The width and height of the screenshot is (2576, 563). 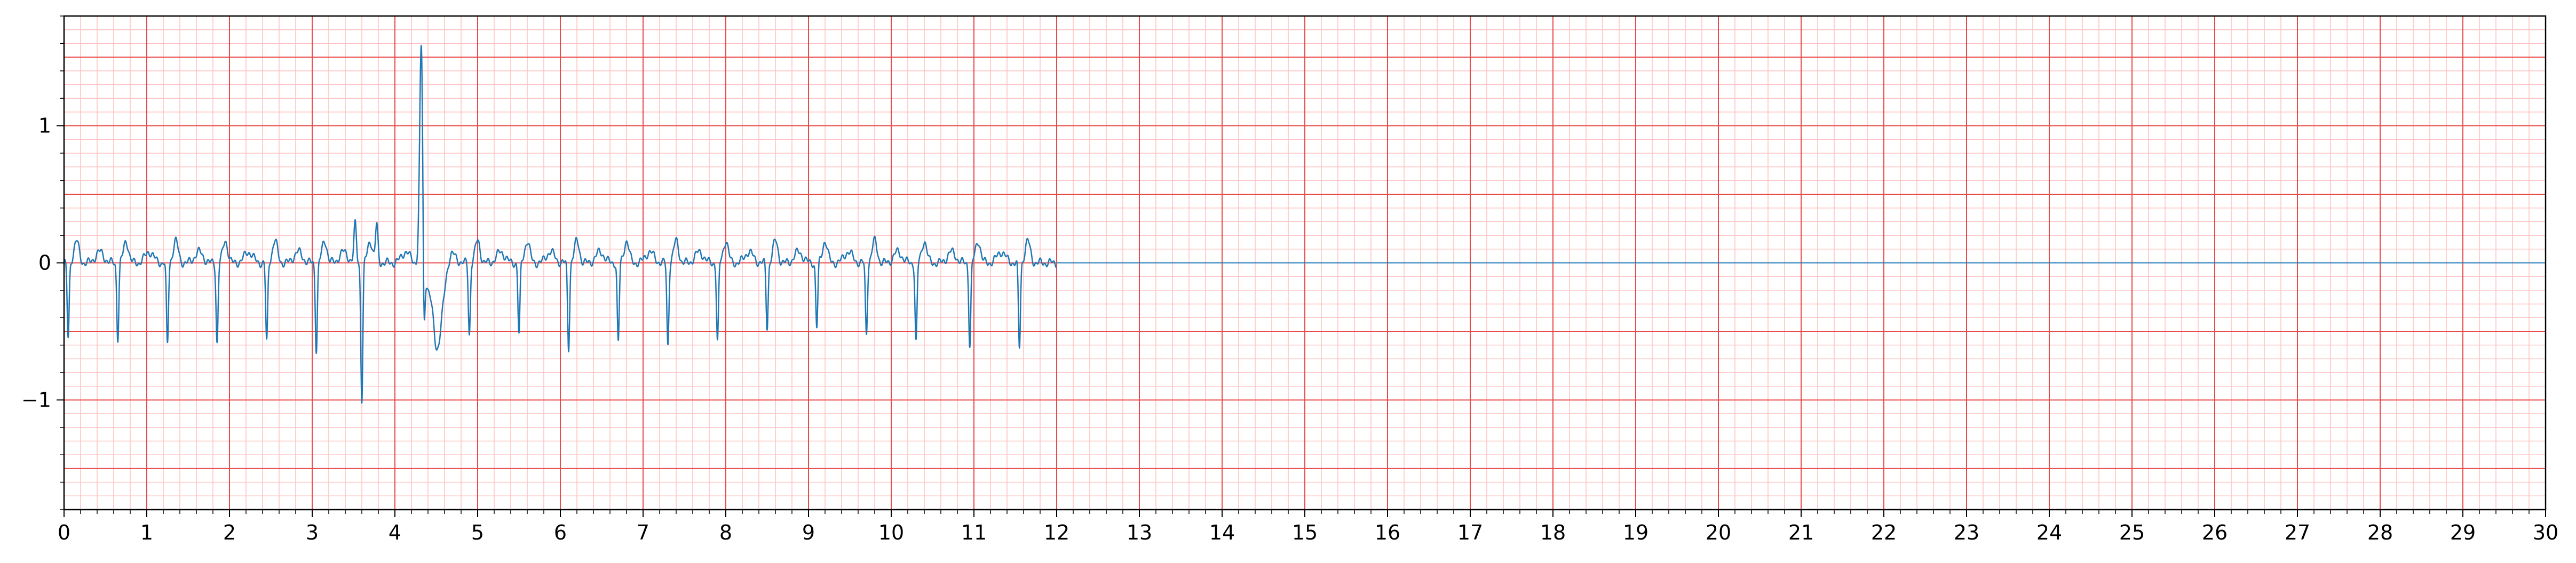 I want to click on y-tick-label: 0, so click(x=44, y=263).